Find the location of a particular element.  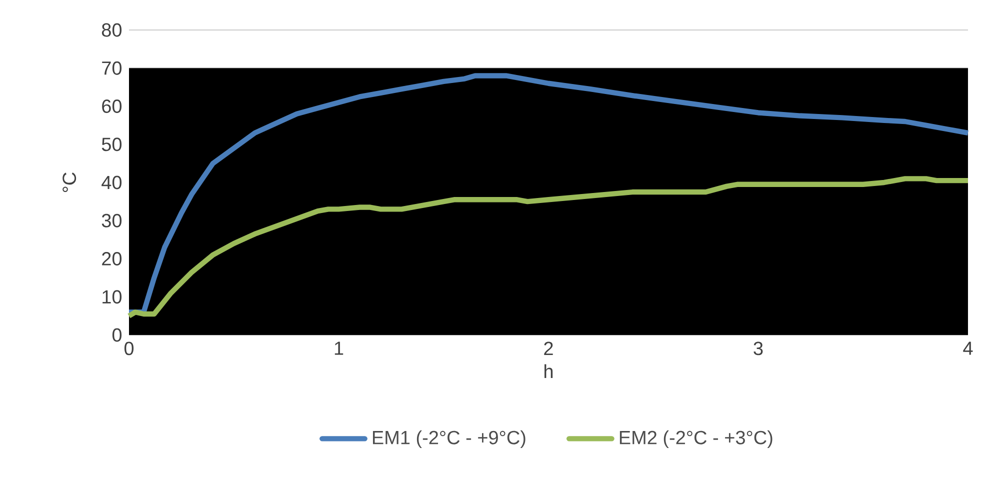

y-tick-label: 80 is located at coordinates (112, 30).